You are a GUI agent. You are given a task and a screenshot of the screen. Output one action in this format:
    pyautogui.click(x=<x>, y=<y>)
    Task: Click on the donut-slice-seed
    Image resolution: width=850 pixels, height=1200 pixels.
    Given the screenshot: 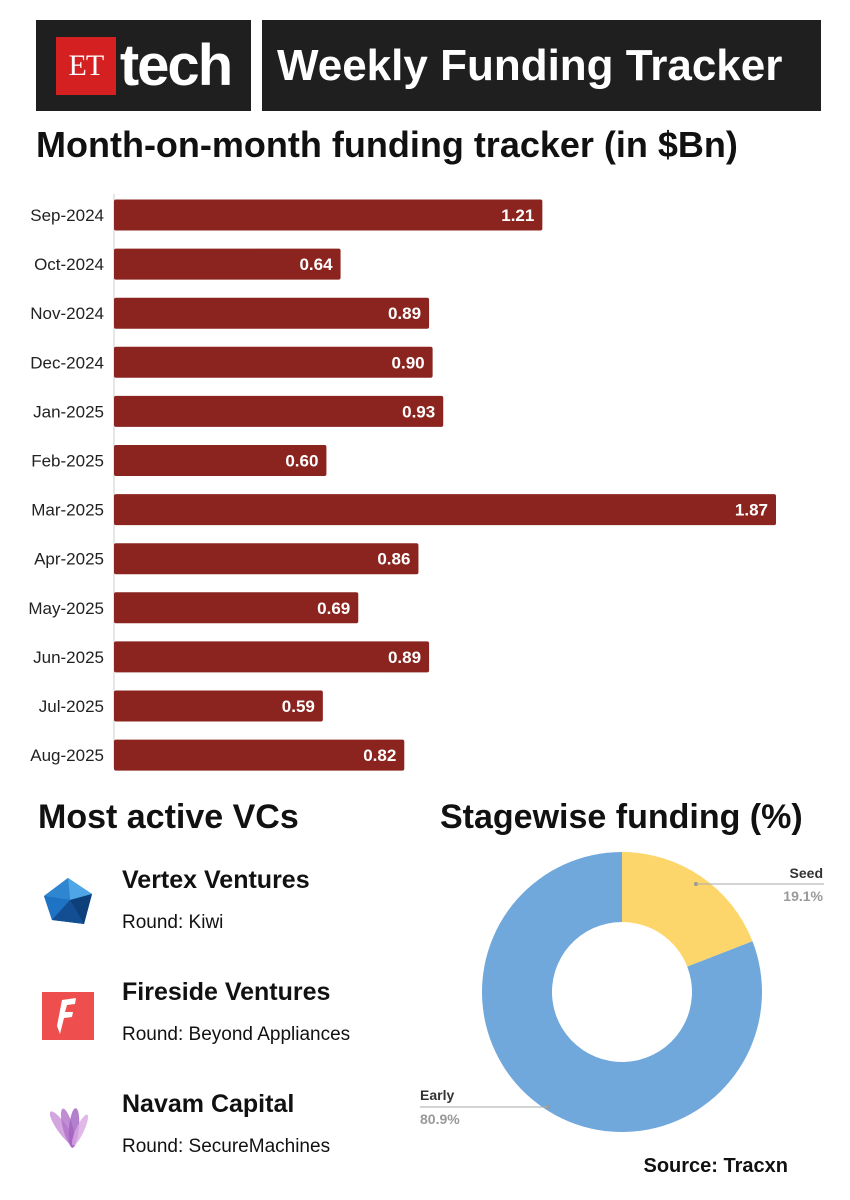 What is the action you would take?
    pyautogui.click(x=687, y=909)
    